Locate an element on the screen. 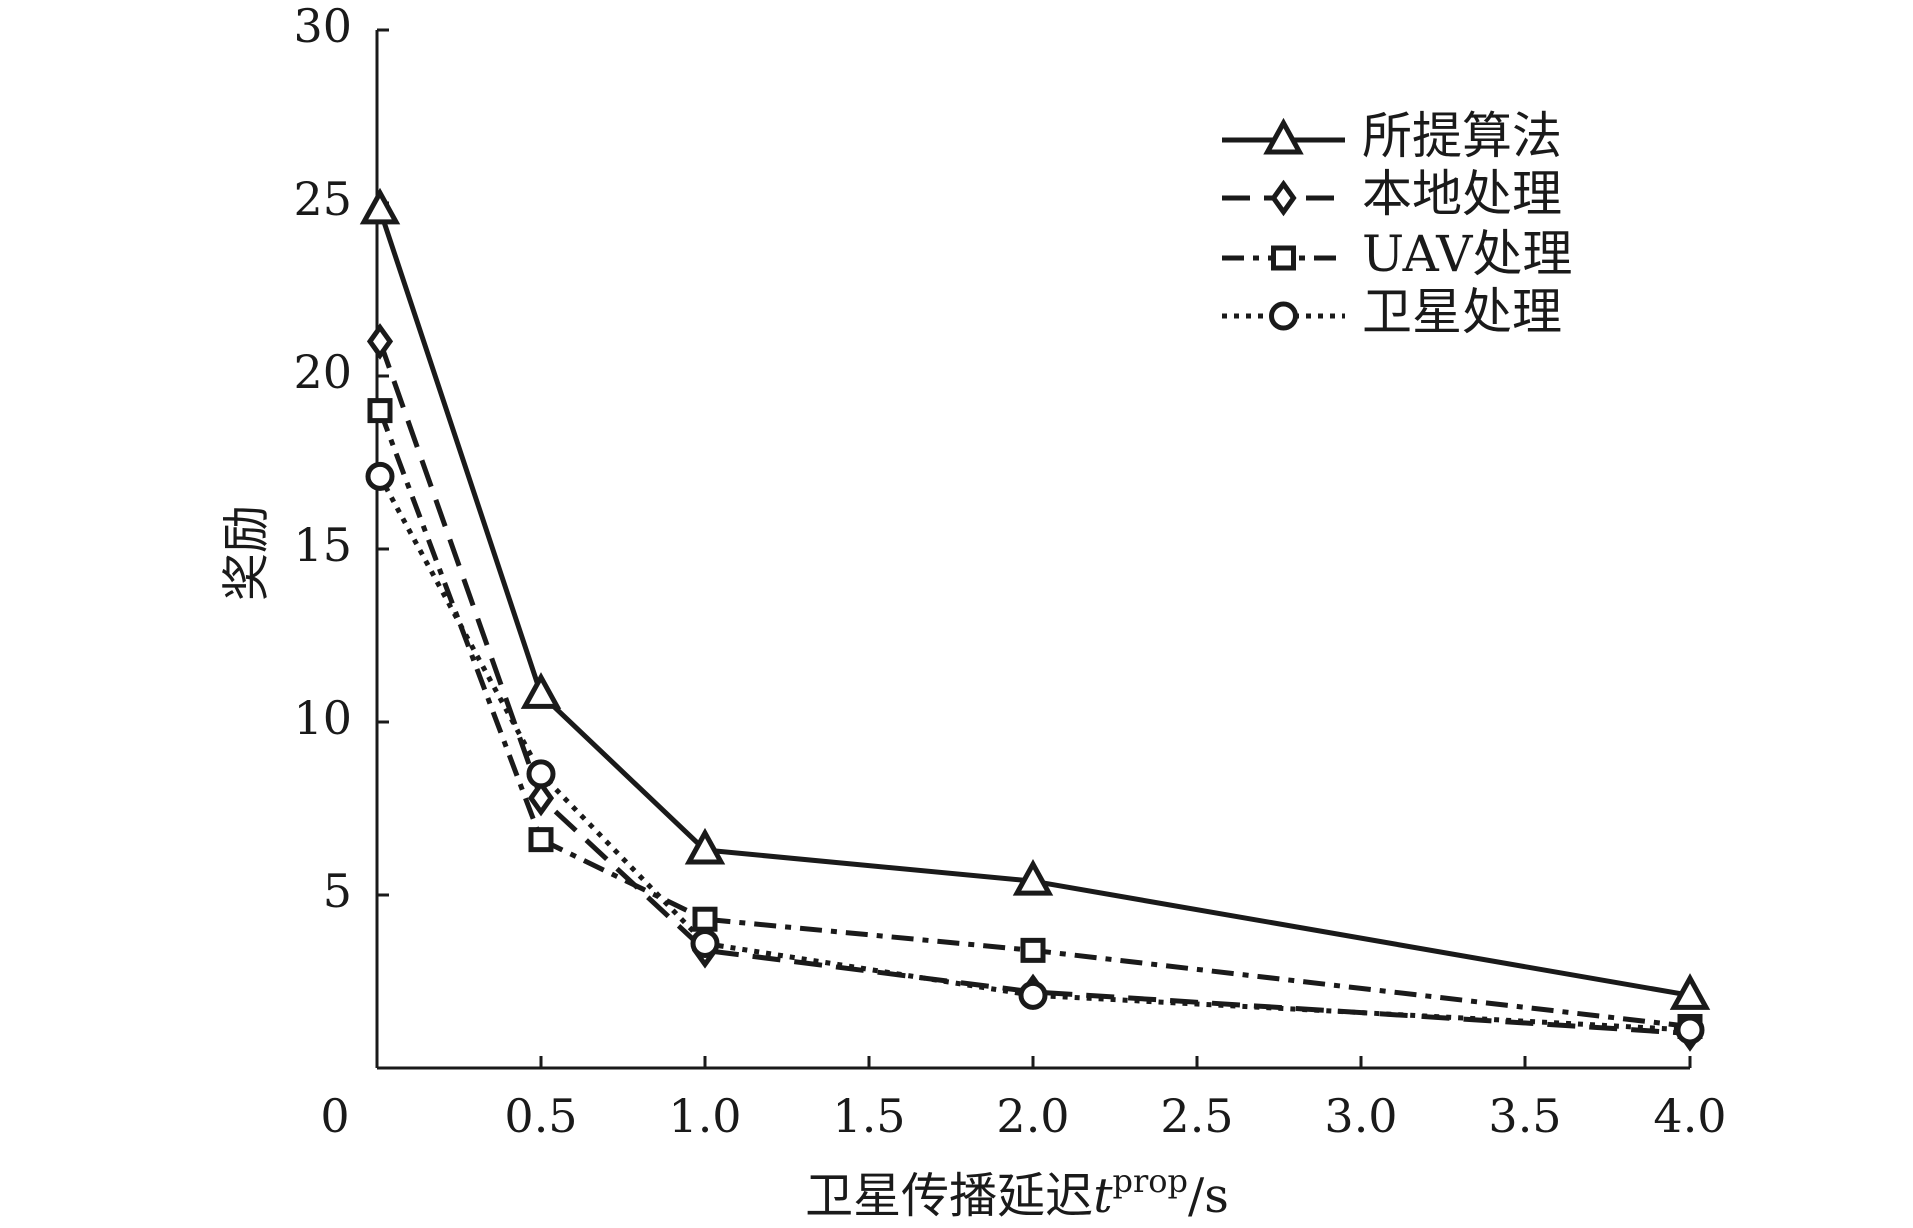 The width and height of the screenshot is (1913, 1228). x-tick-label: 1.5 is located at coordinates (868, 1116).